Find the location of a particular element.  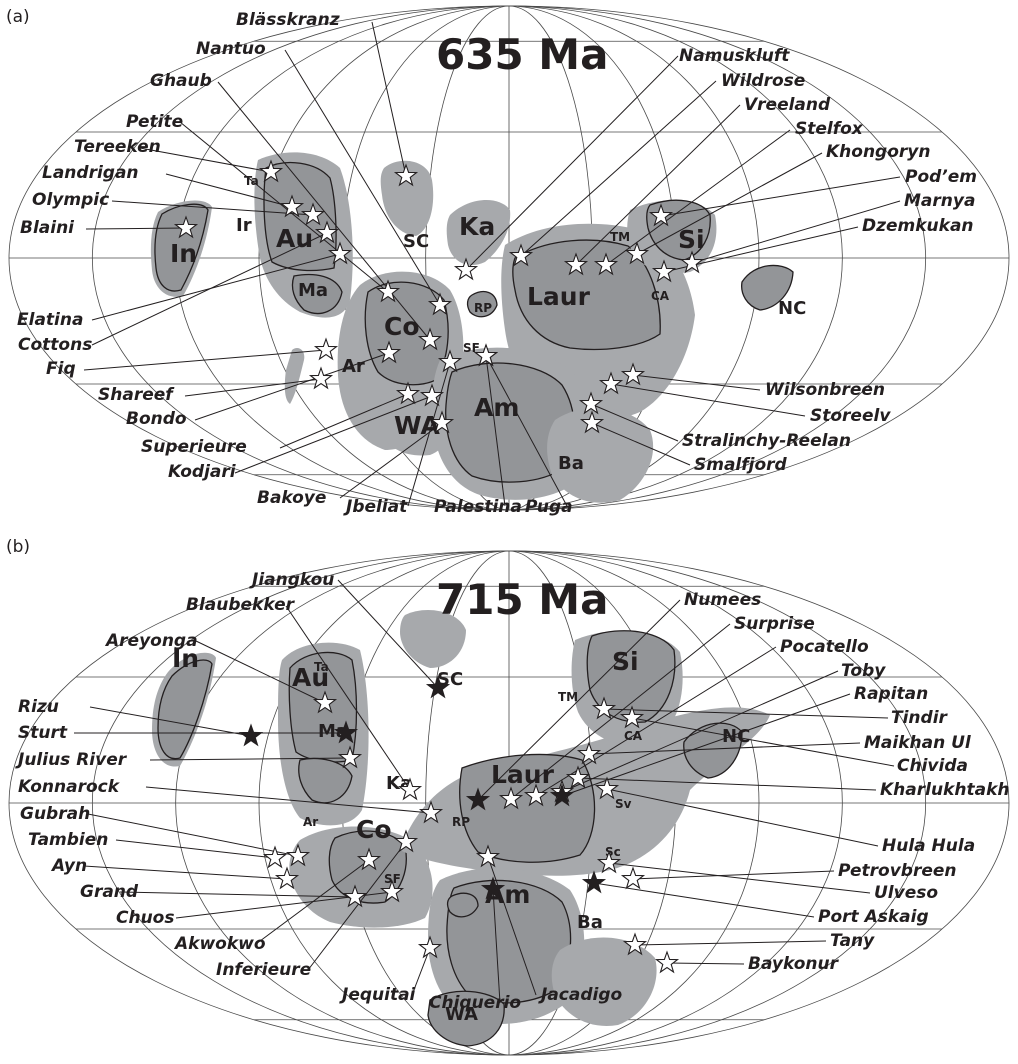

site-label: Pod’em is located at coordinates (941, 177).